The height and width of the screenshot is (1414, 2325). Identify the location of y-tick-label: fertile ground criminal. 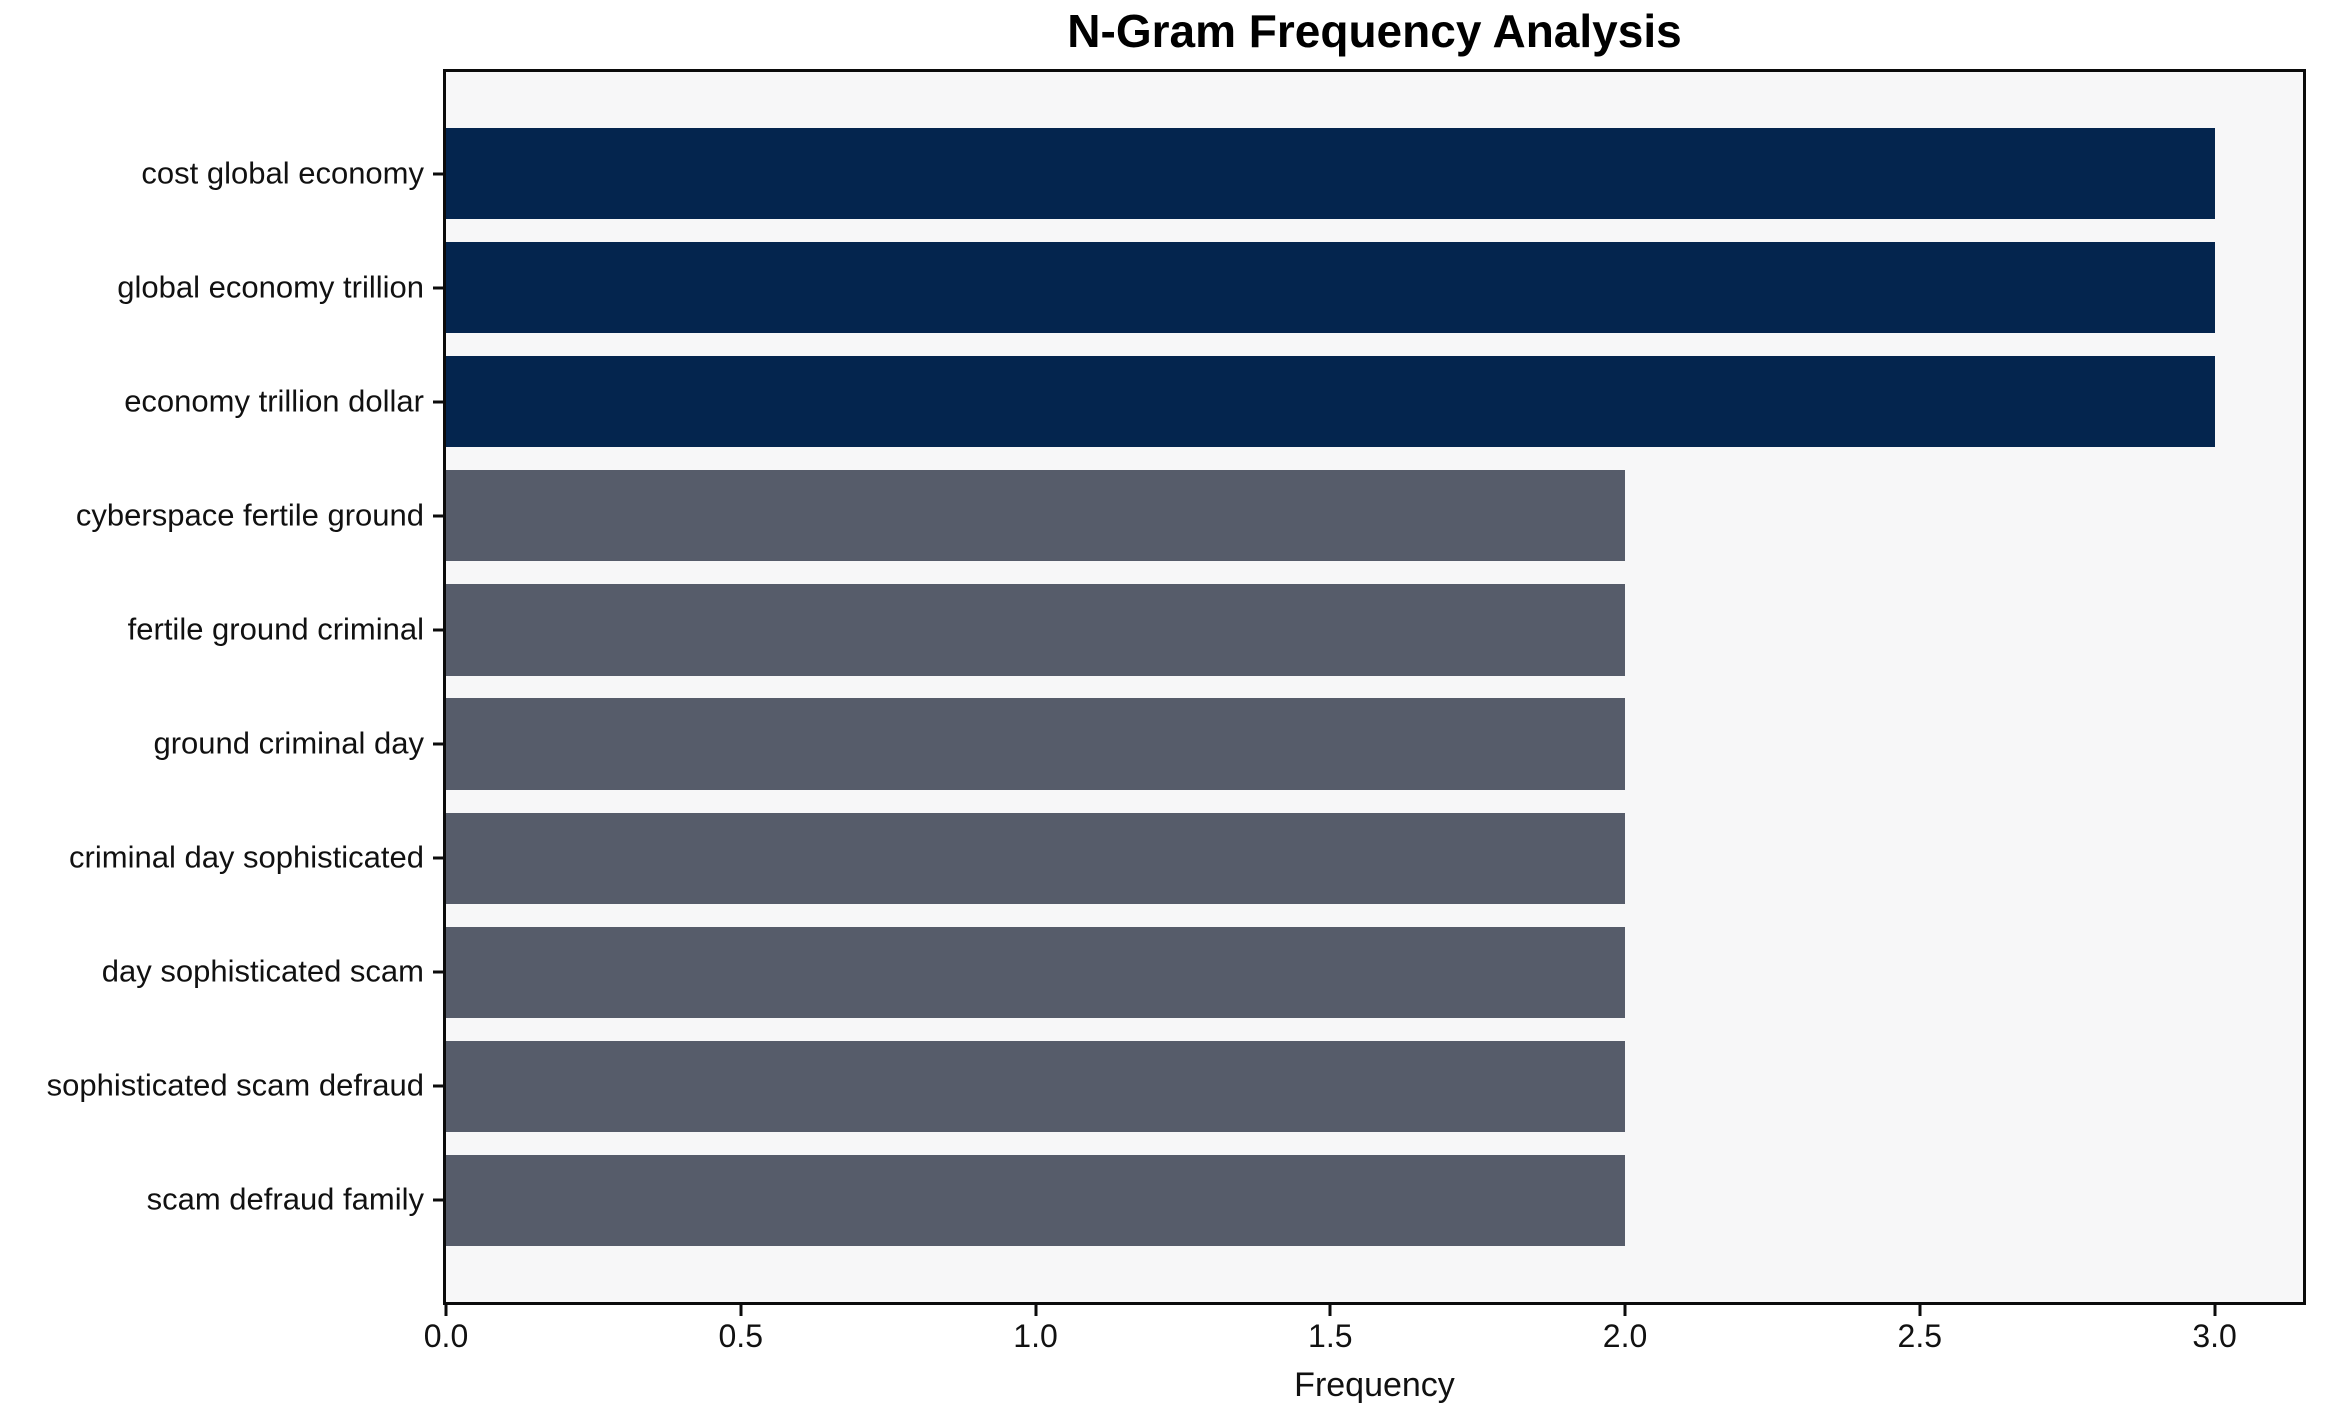
(275, 629).